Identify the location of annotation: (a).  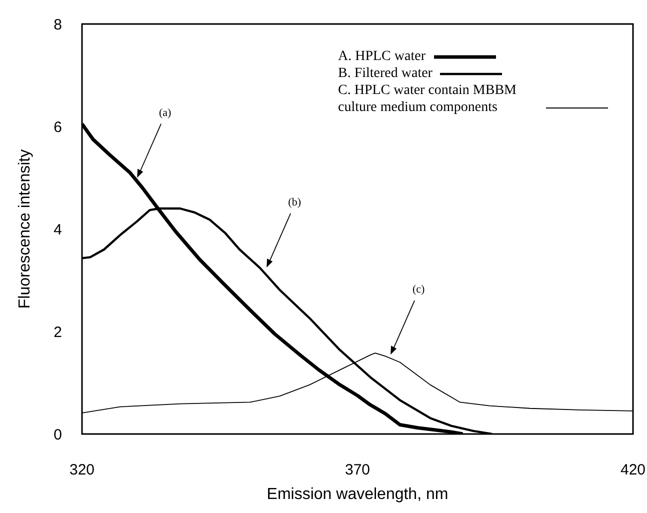
(165, 112).